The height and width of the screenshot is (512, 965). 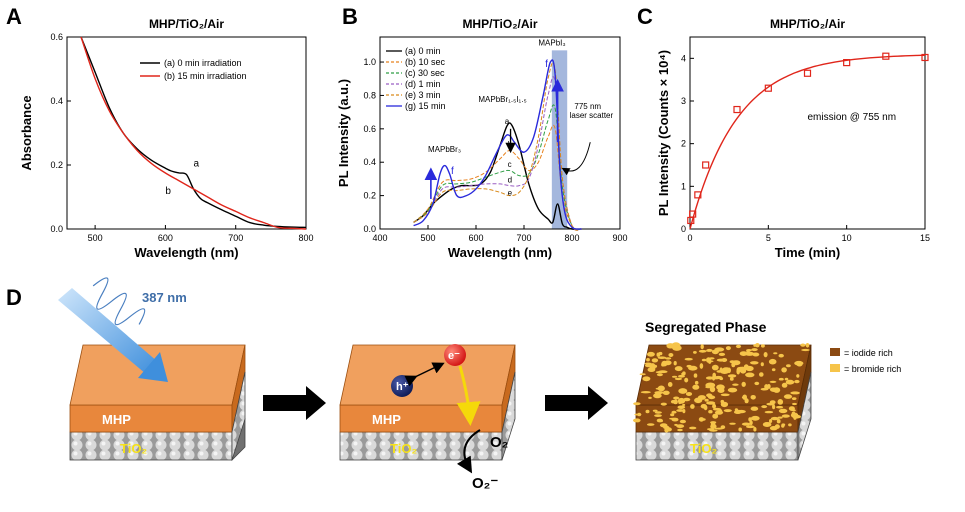 I want to click on legend-label: (c) 30 sec, so click(x=425, y=73).